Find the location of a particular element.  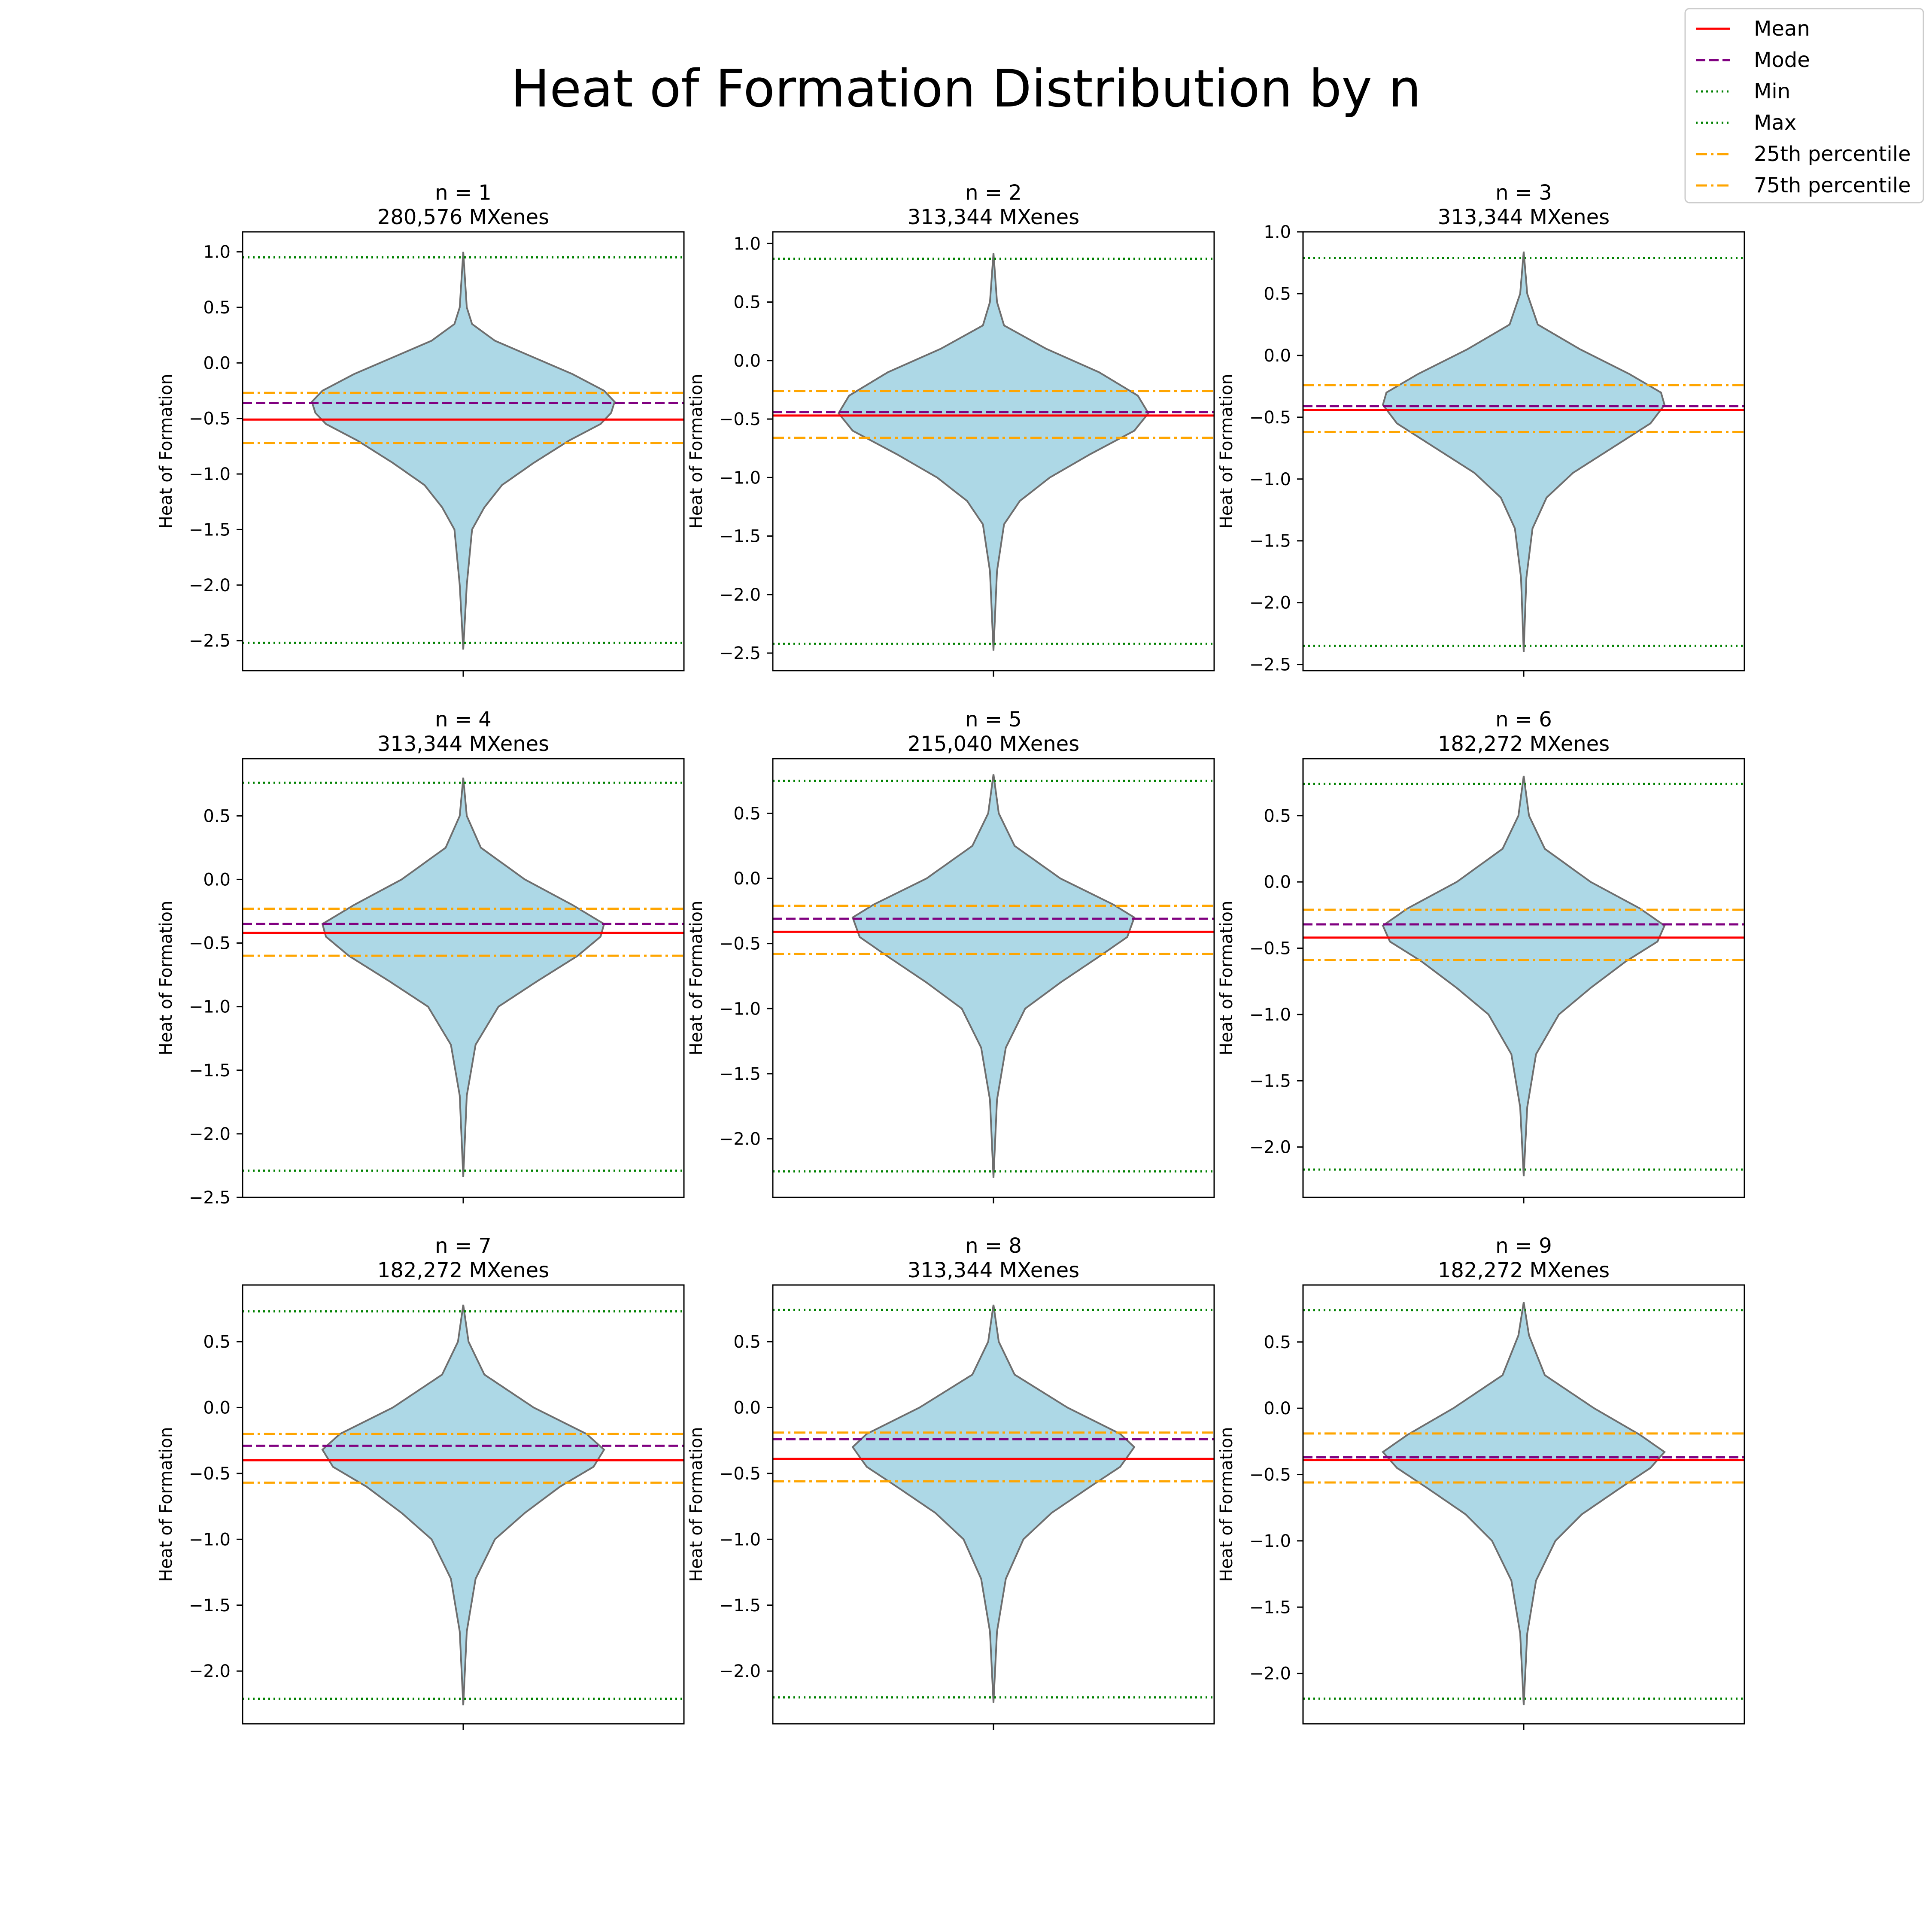

subplot-title: n = 2 is located at coordinates (994, 193).